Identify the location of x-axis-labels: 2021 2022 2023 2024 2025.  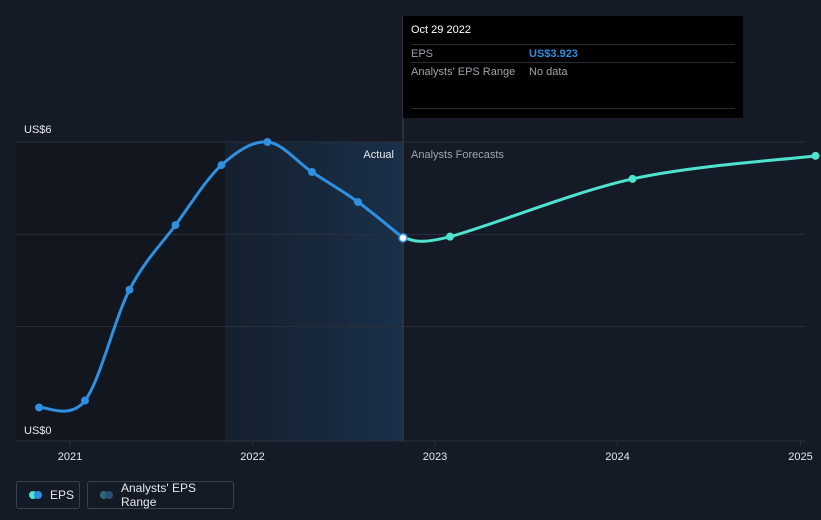
(435, 452).